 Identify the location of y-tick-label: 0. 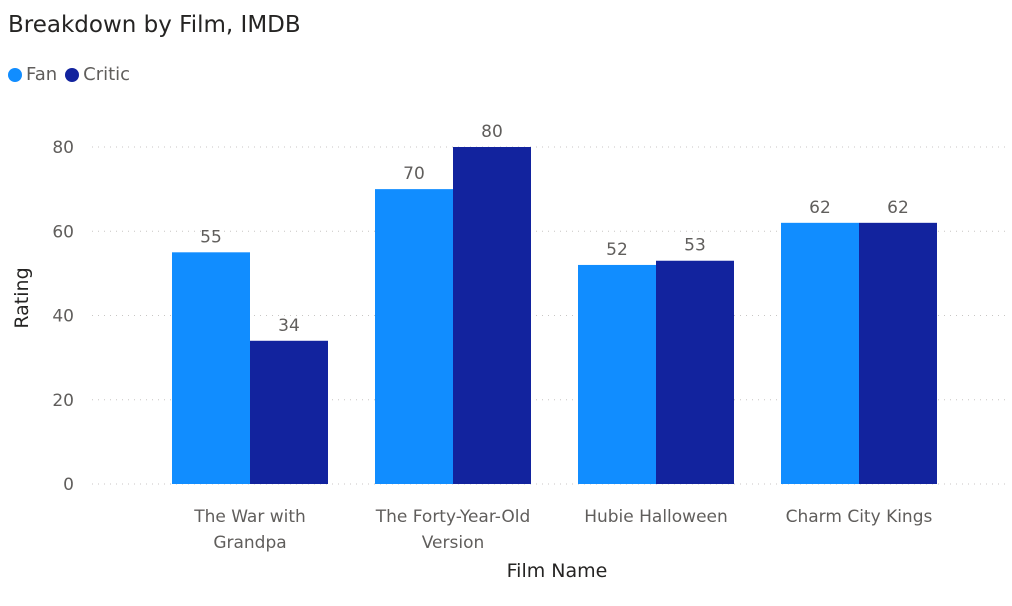
(68, 485).